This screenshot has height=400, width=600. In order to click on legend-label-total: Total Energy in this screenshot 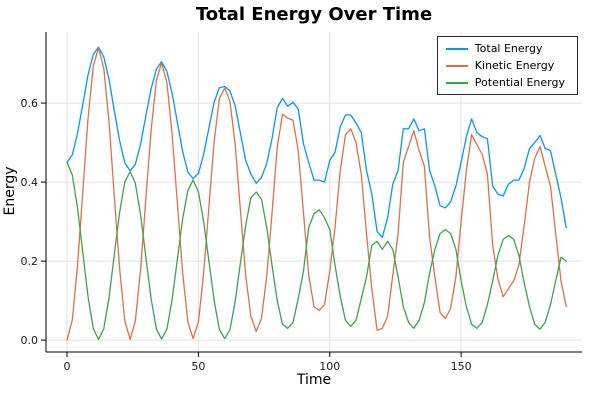, I will do `click(508, 48)`.